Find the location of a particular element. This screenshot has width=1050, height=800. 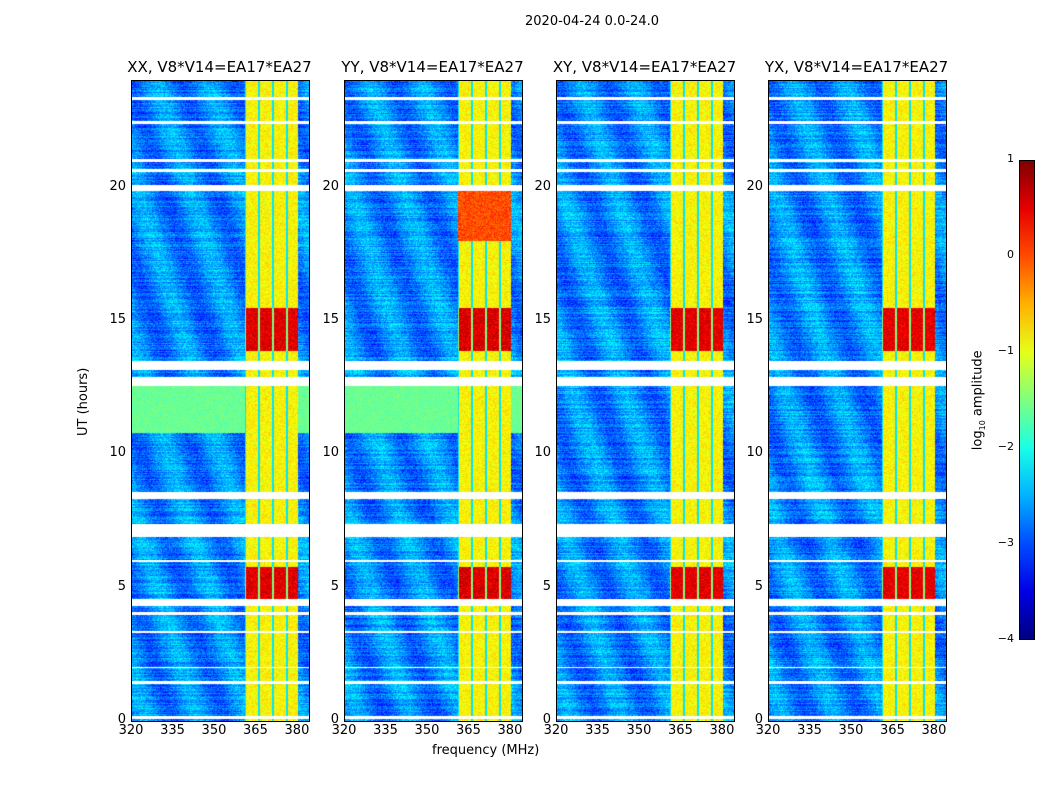

colorbar-tick-label: −4 is located at coordinates (1005, 638).